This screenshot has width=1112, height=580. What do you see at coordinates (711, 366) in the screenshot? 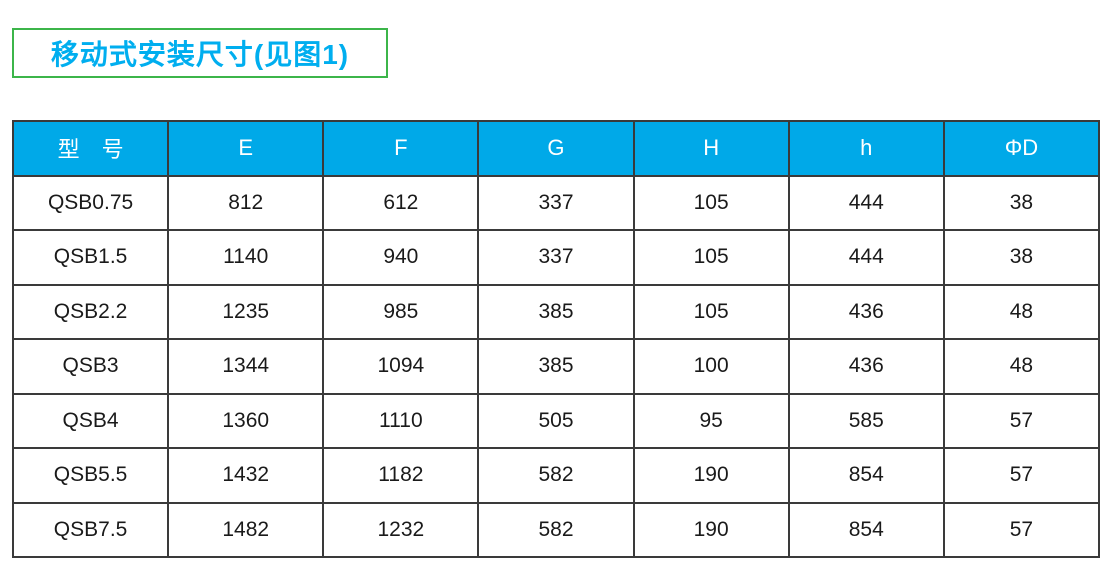
I see `cell-h-upper: 100` at bounding box center [711, 366].